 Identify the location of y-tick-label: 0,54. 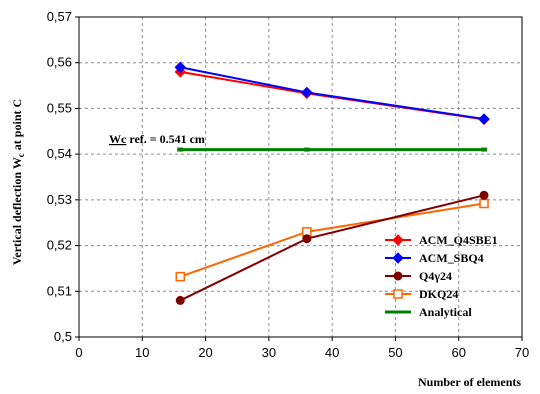
(59, 153).